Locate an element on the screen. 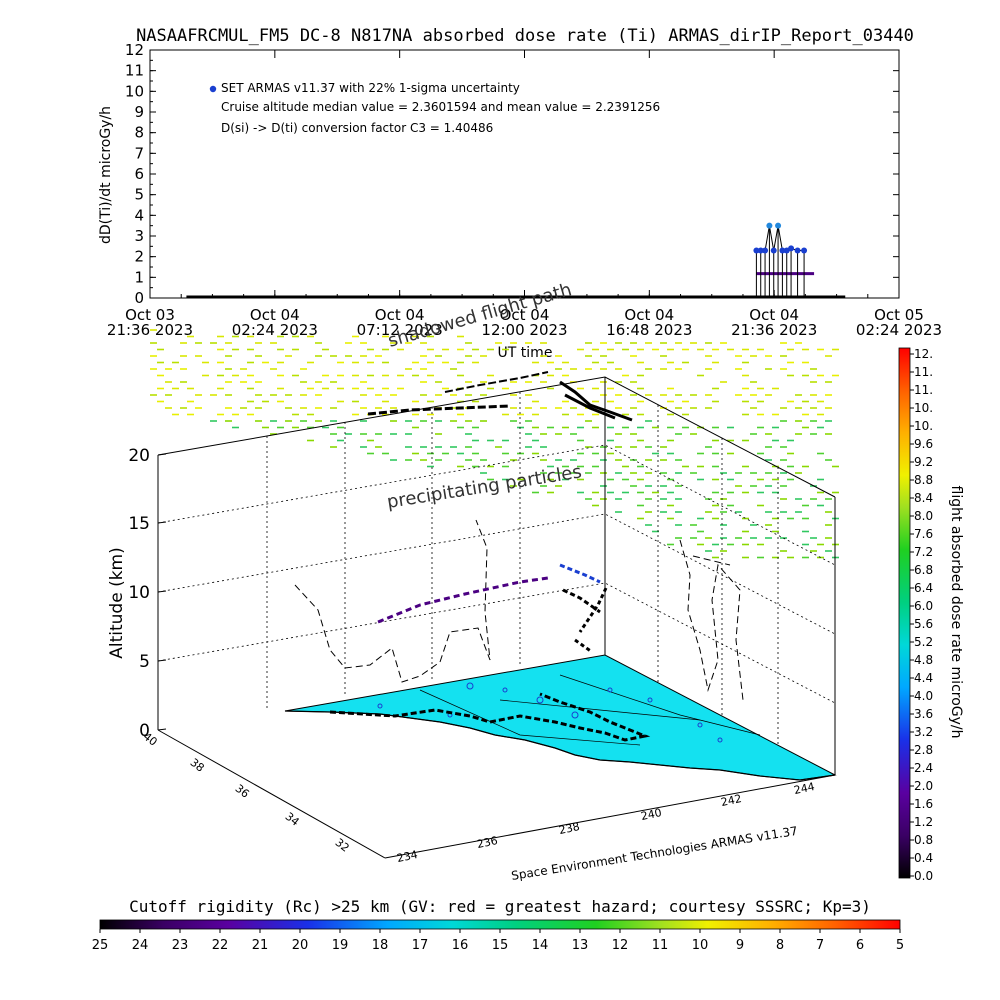 This screenshot has height=1000, width=1000. rigidity-tick-label: 25 is located at coordinates (100, 945).